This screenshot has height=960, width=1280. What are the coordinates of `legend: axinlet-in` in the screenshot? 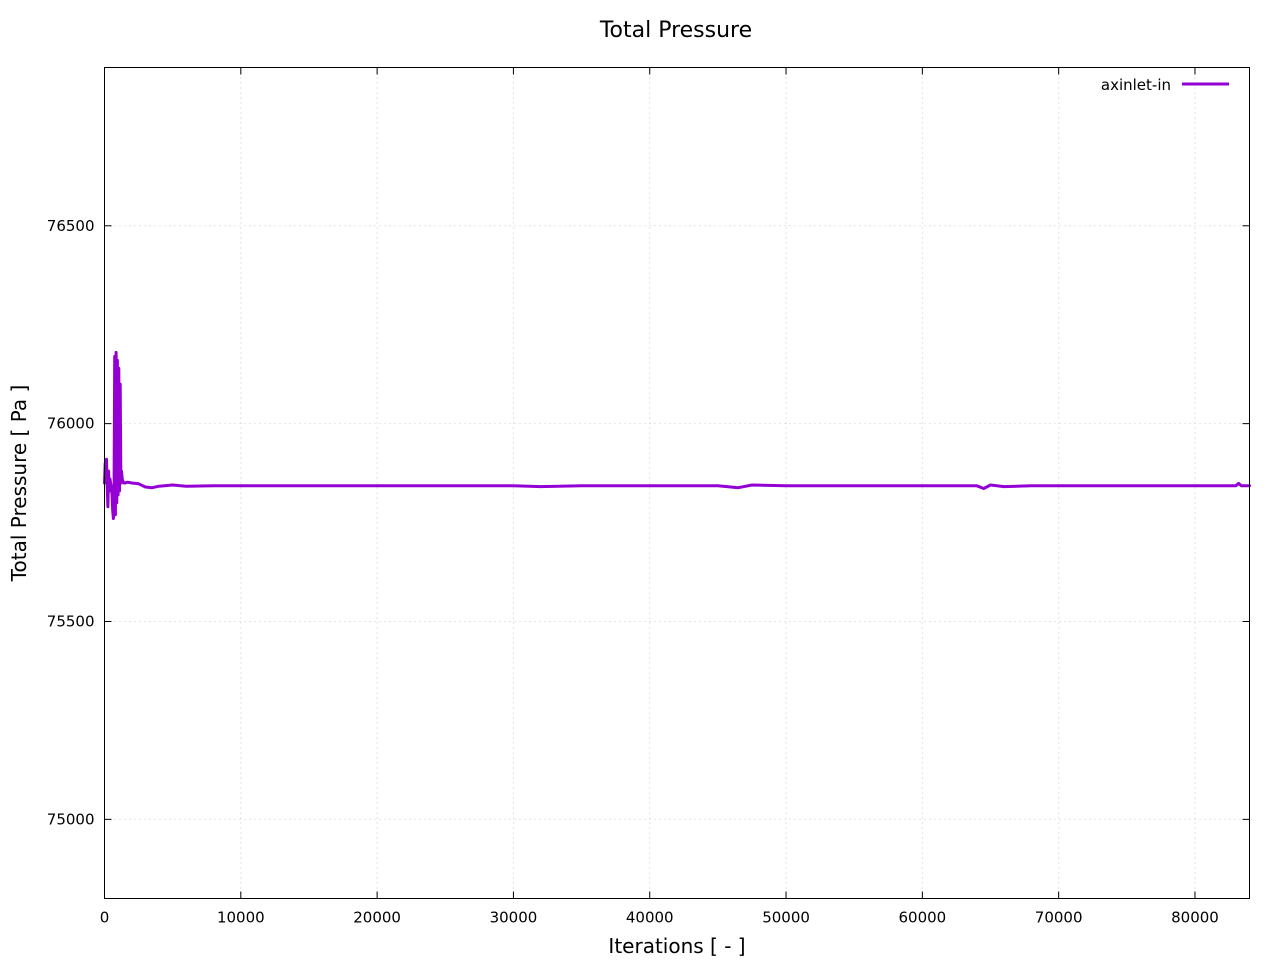 It's located at (1165, 85).